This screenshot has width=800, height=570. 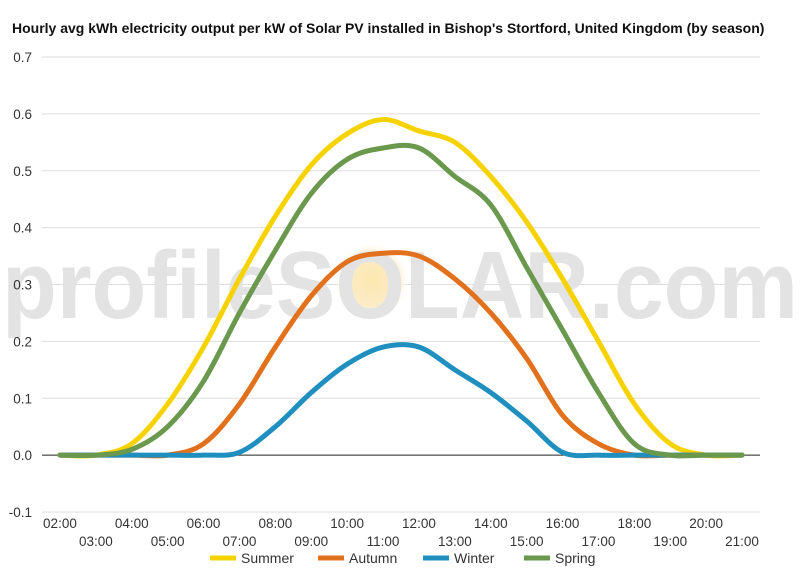 I want to click on x-tick-label: 18:00, so click(x=634, y=523).